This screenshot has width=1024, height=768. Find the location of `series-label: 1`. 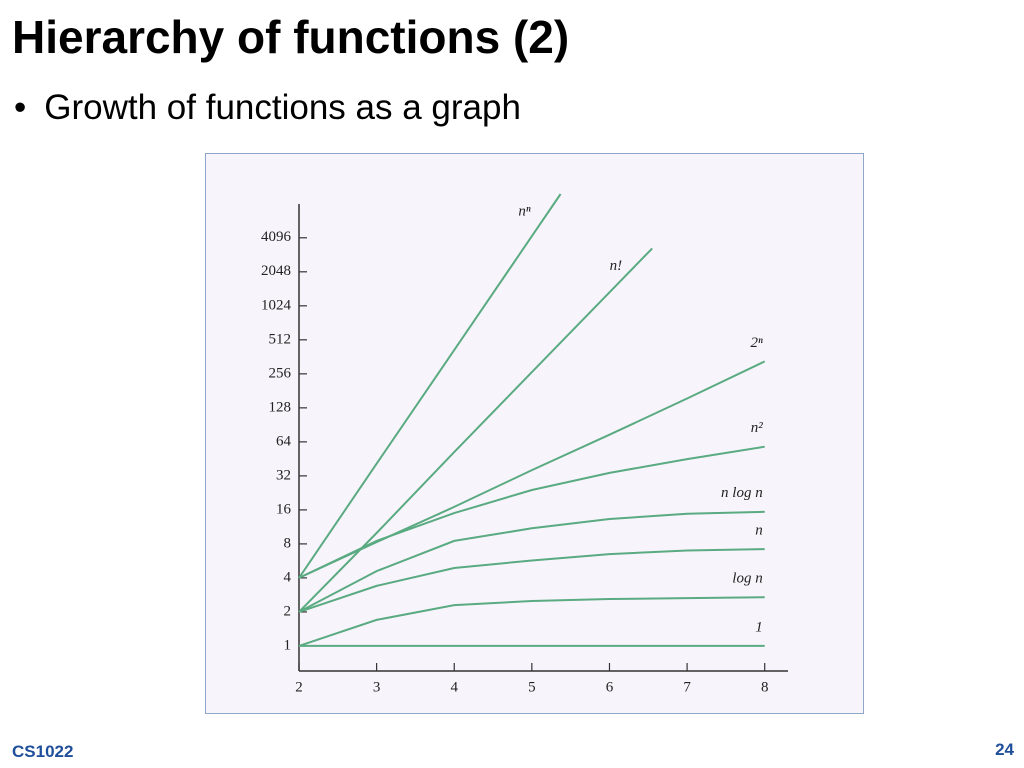

series-label: 1 is located at coordinates (759, 627).